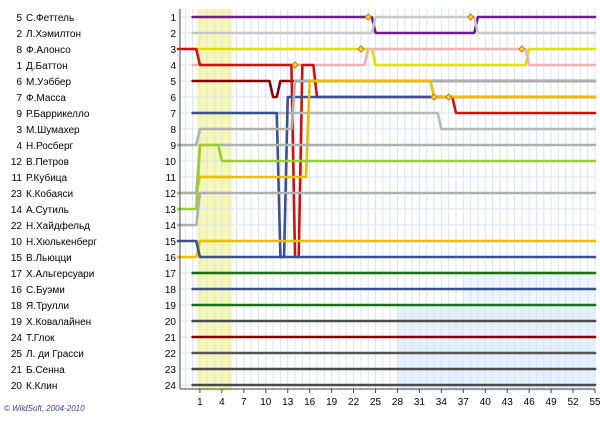 Image resolution: width=600 pixels, height=424 pixels. I want to click on x-tick-label: 10, so click(266, 402).